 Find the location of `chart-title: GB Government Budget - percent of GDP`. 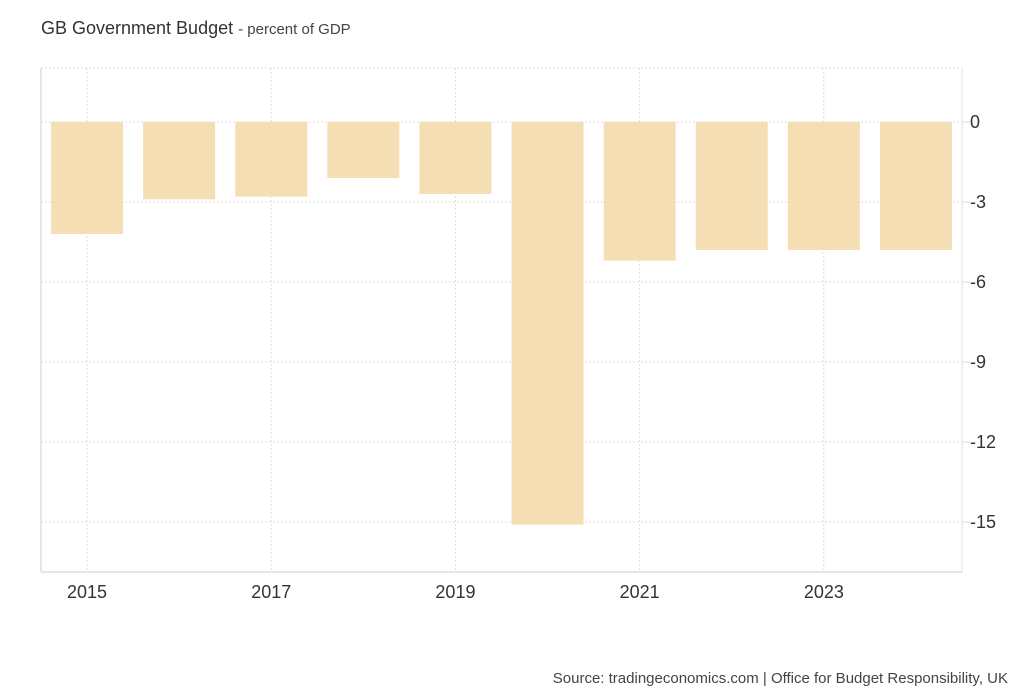

chart-title: GB Government Budget - percent of GDP is located at coordinates (196, 28).